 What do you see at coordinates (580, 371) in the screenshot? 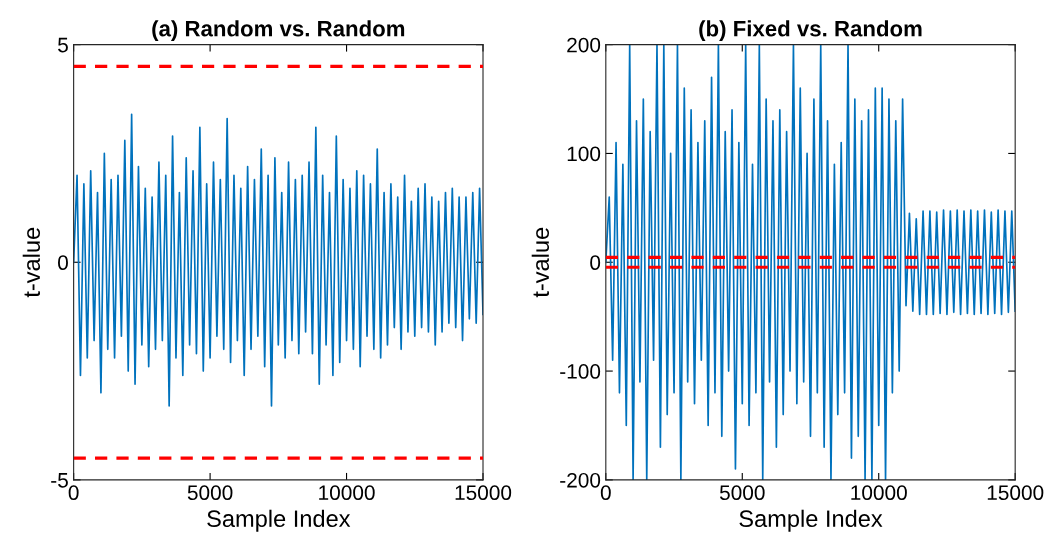
I see `y-tick-label: -100` at bounding box center [580, 371].